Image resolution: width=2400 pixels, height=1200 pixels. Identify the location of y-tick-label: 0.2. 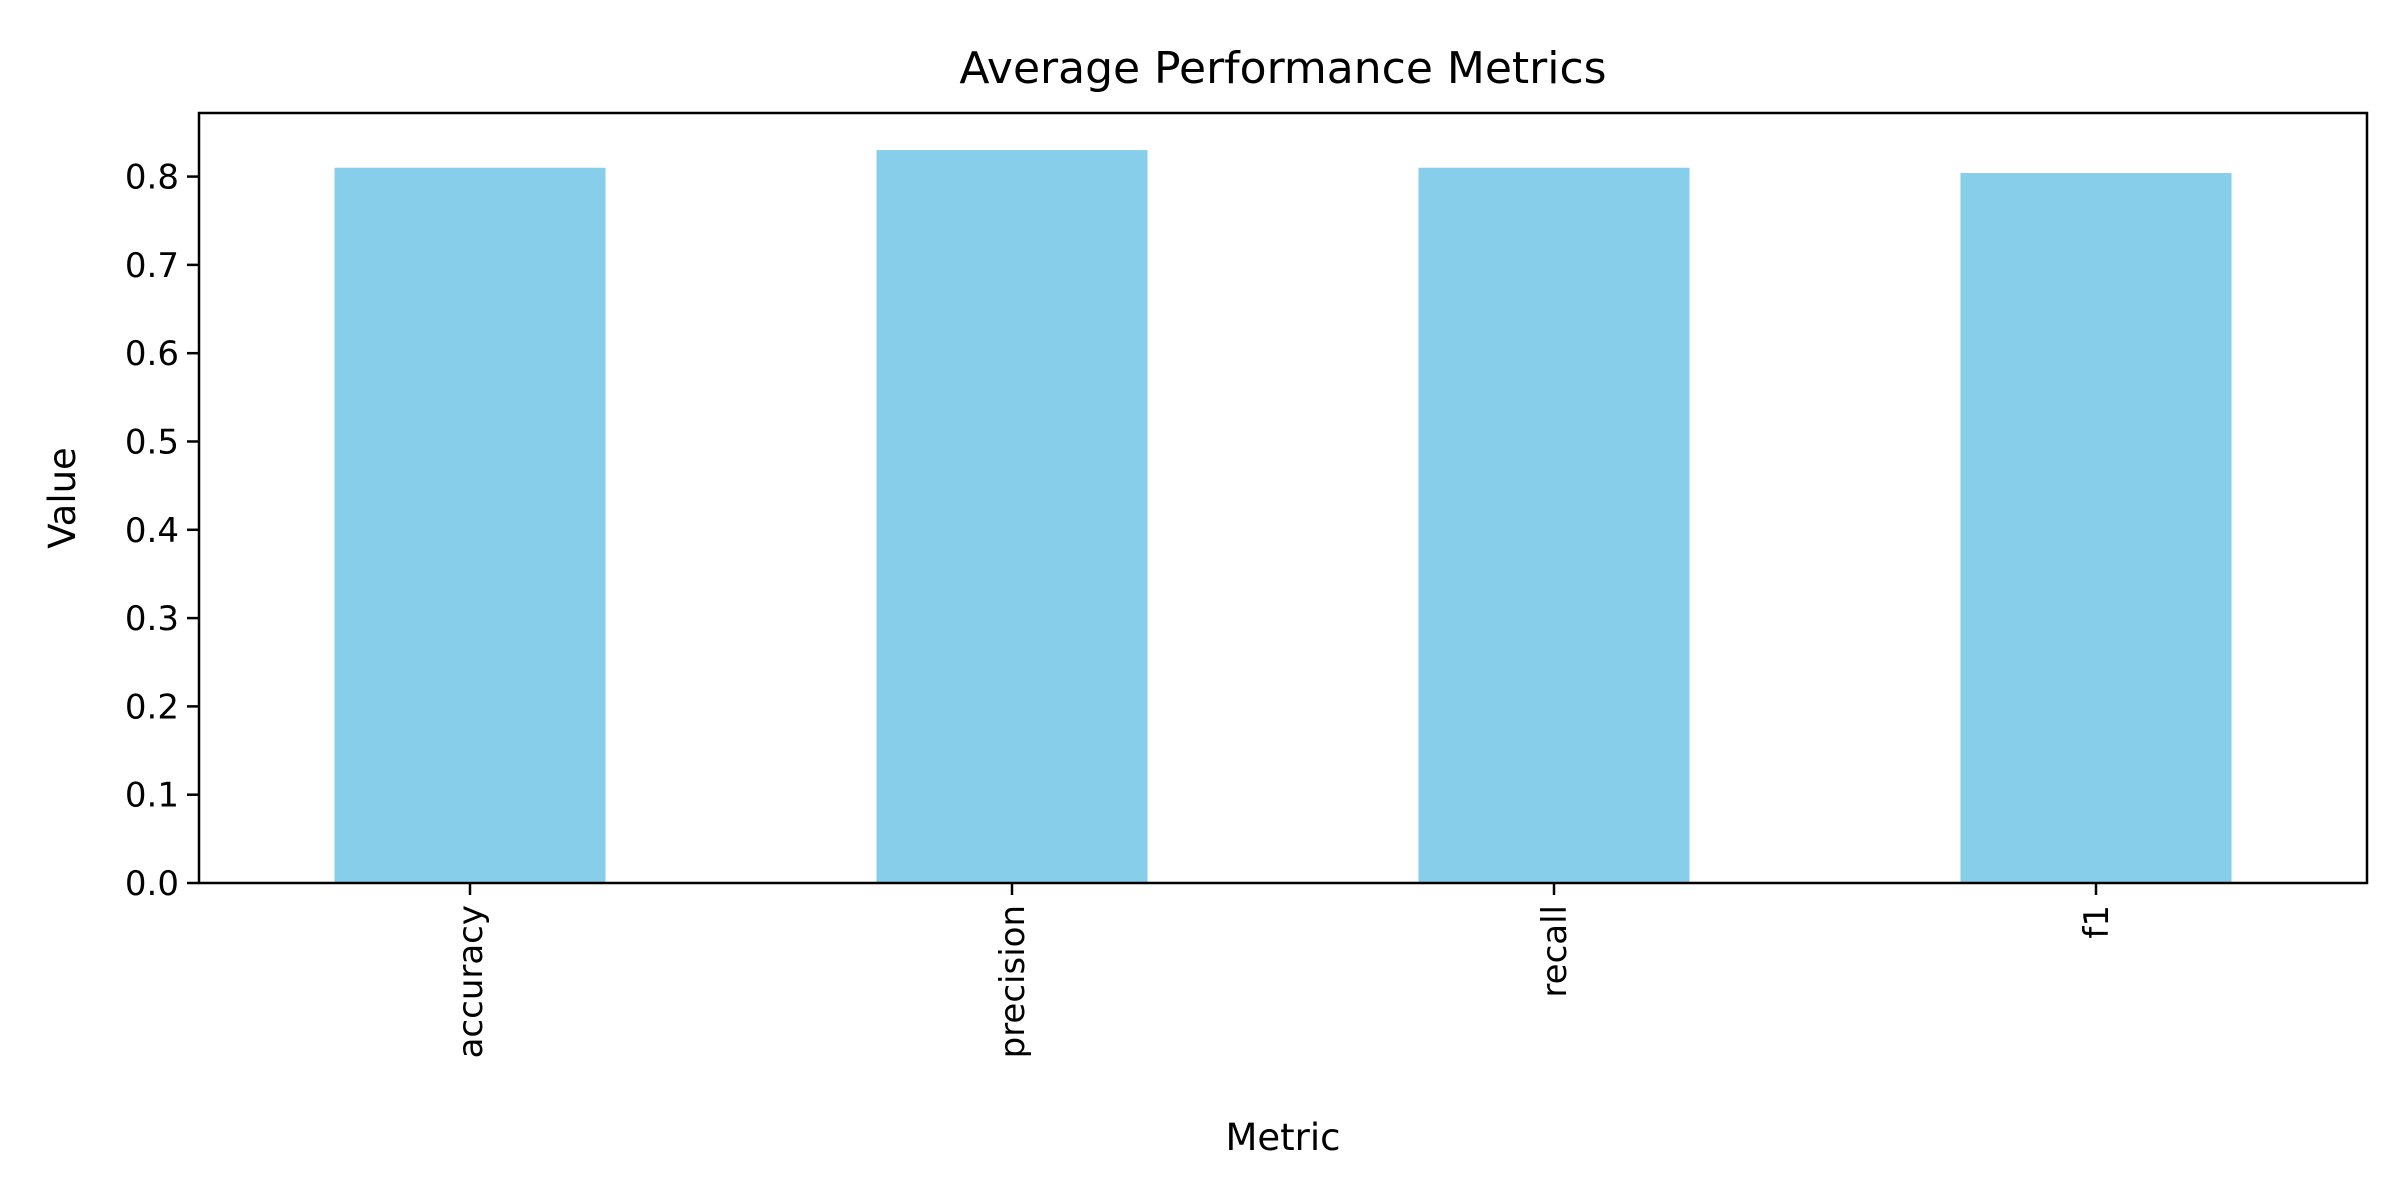
(152, 707).